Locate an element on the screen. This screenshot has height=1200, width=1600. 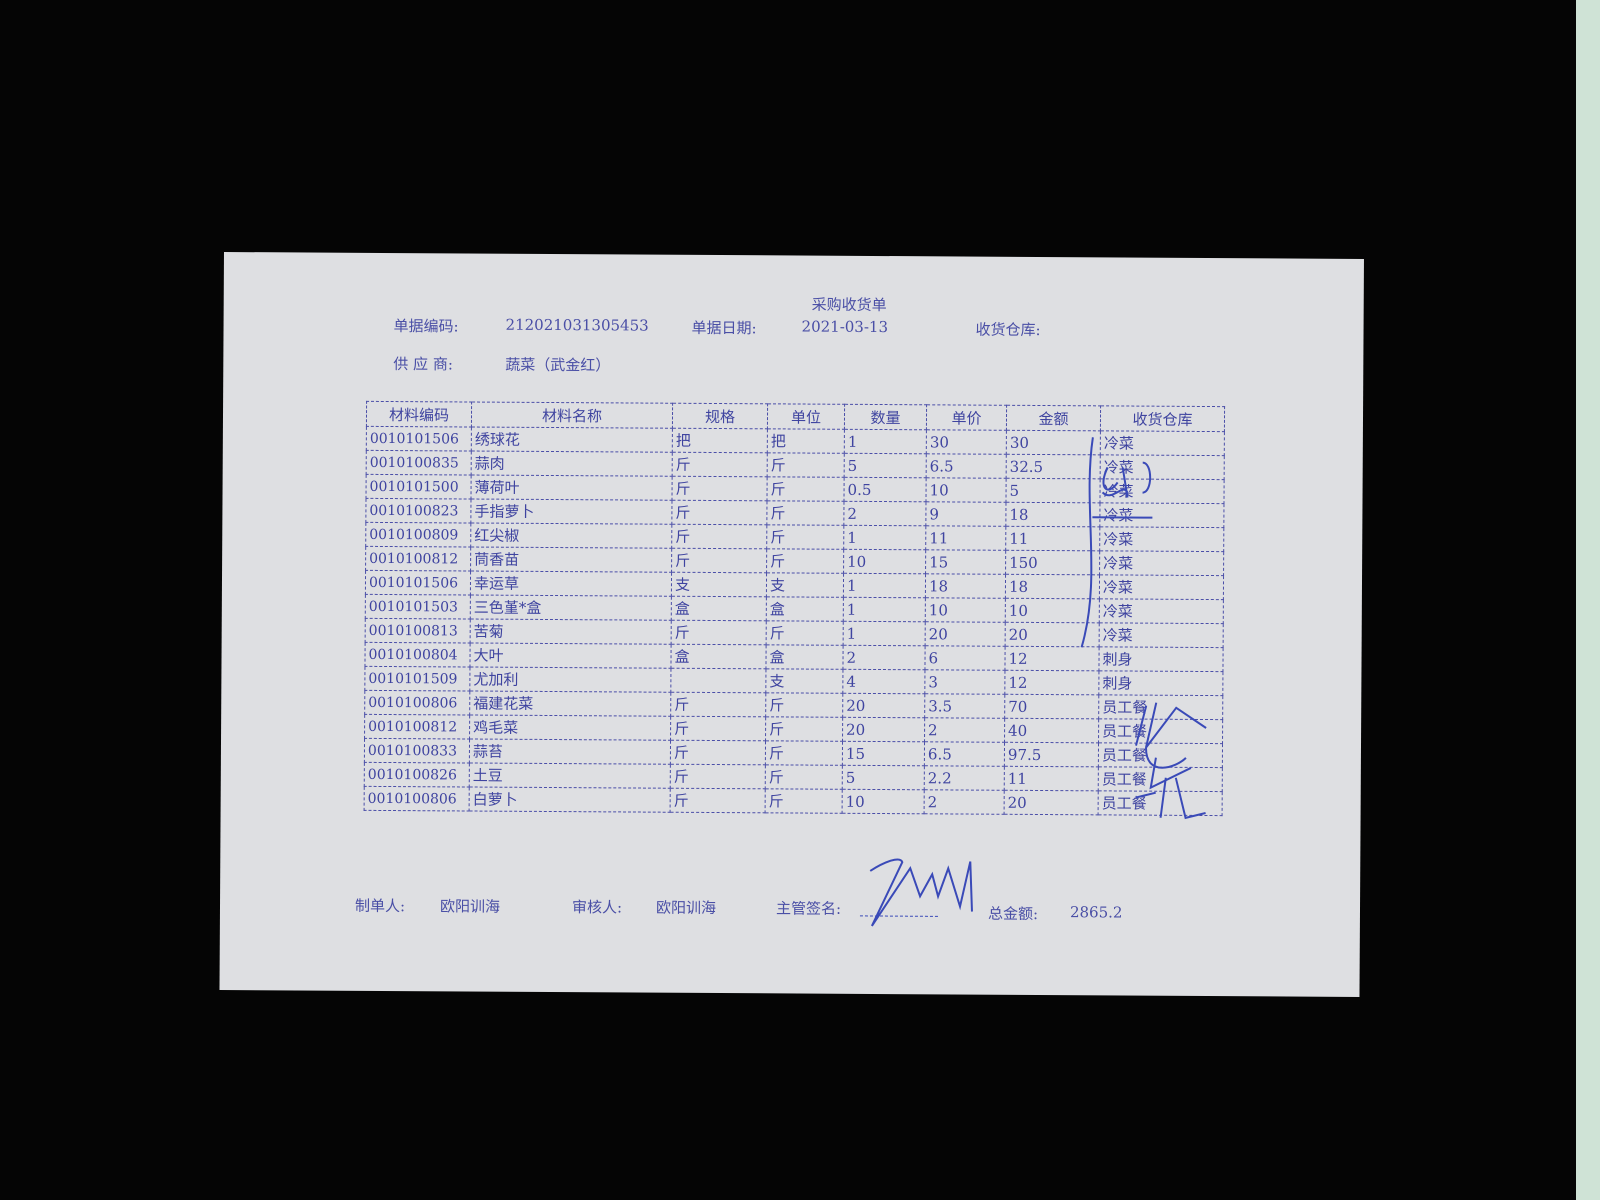
table-cell: 0010100826 is located at coordinates (417, 775).